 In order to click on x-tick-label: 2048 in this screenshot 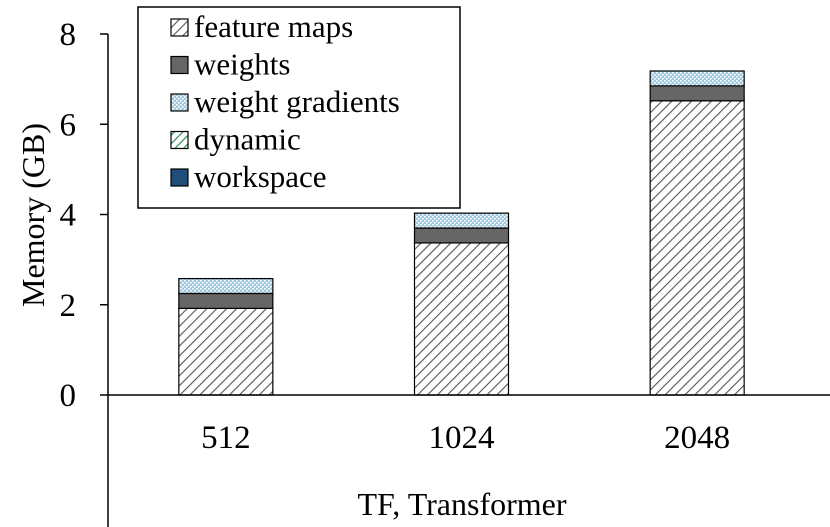, I will do `click(697, 438)`.